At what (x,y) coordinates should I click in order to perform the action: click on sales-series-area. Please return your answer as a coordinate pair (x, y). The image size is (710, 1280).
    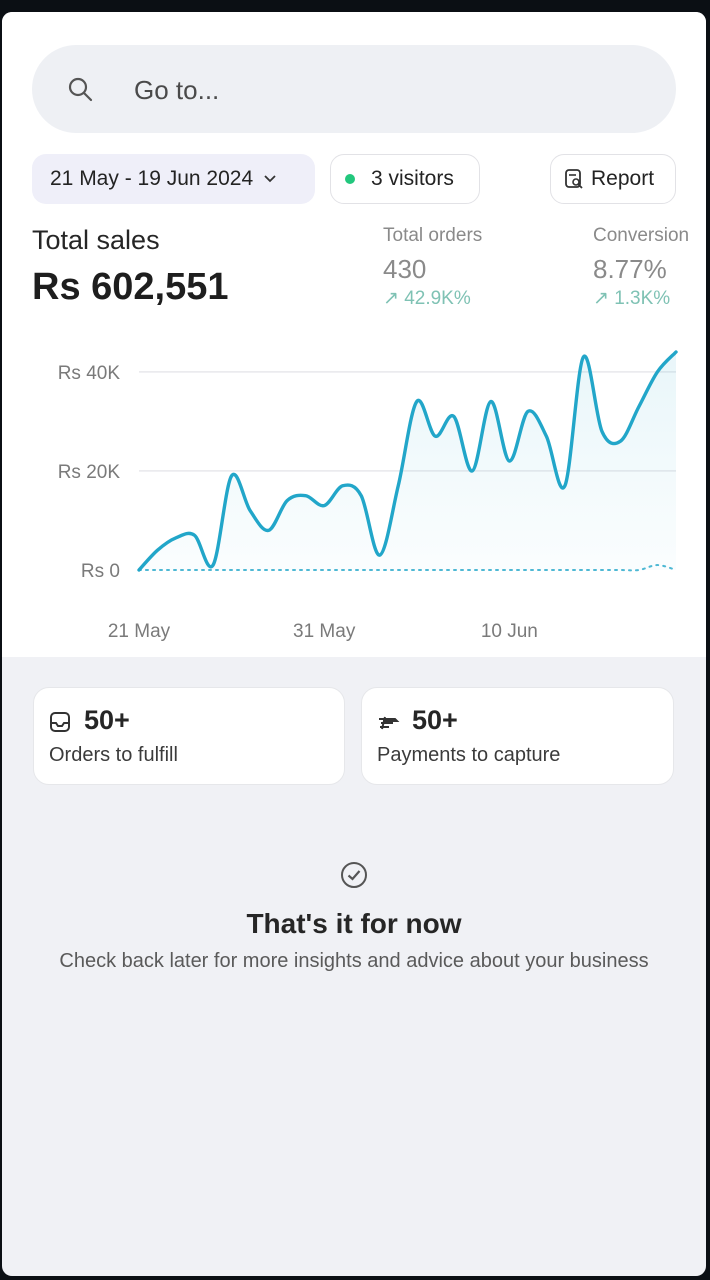
    Looking at the image, I should click on (407, 461).